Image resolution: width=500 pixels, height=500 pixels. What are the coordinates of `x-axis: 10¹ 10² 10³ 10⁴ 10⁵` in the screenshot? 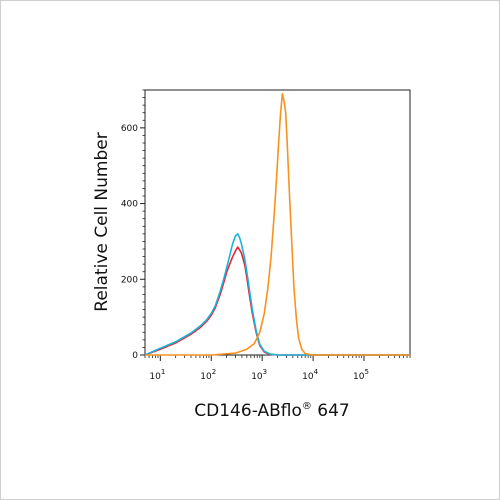 It's located at (277, 368).